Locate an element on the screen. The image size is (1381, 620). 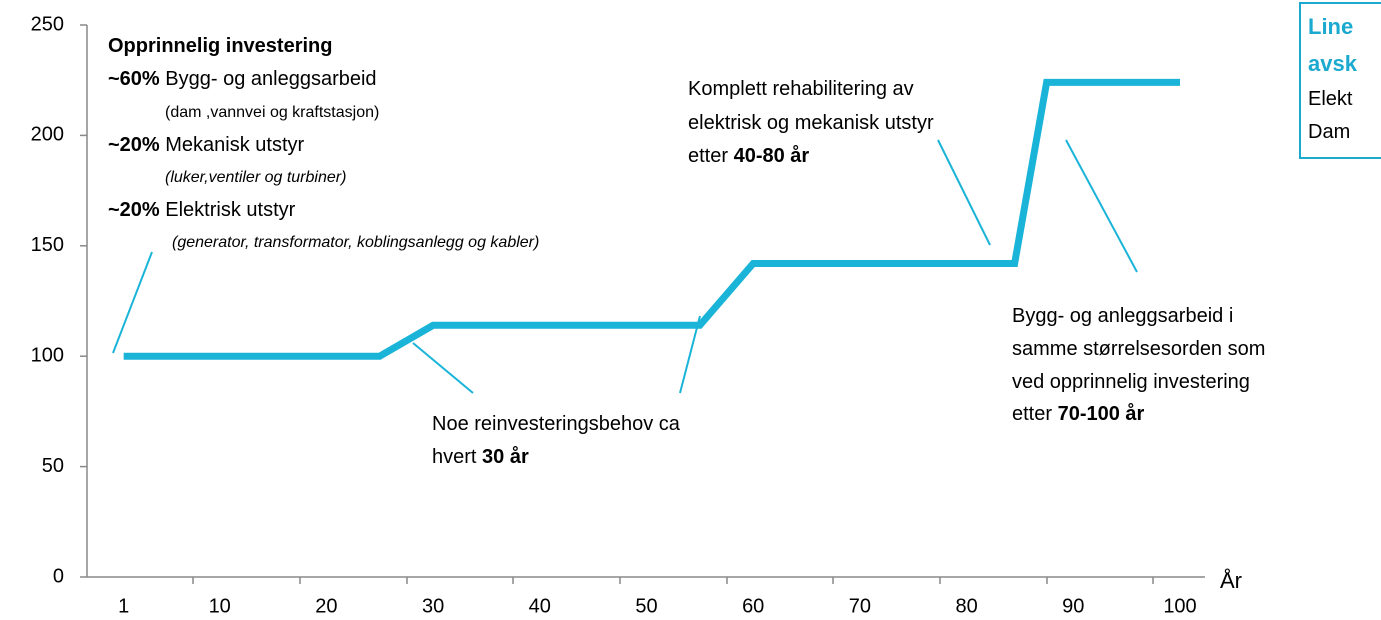
x-axis-label: År is located at coordinates (1231, 580).